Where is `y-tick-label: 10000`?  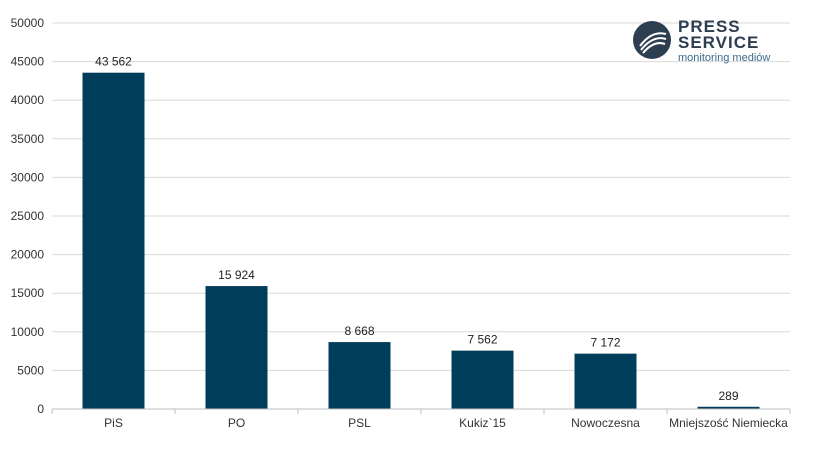 y-tick-label: 10000 is located at coordinates (28, 332).